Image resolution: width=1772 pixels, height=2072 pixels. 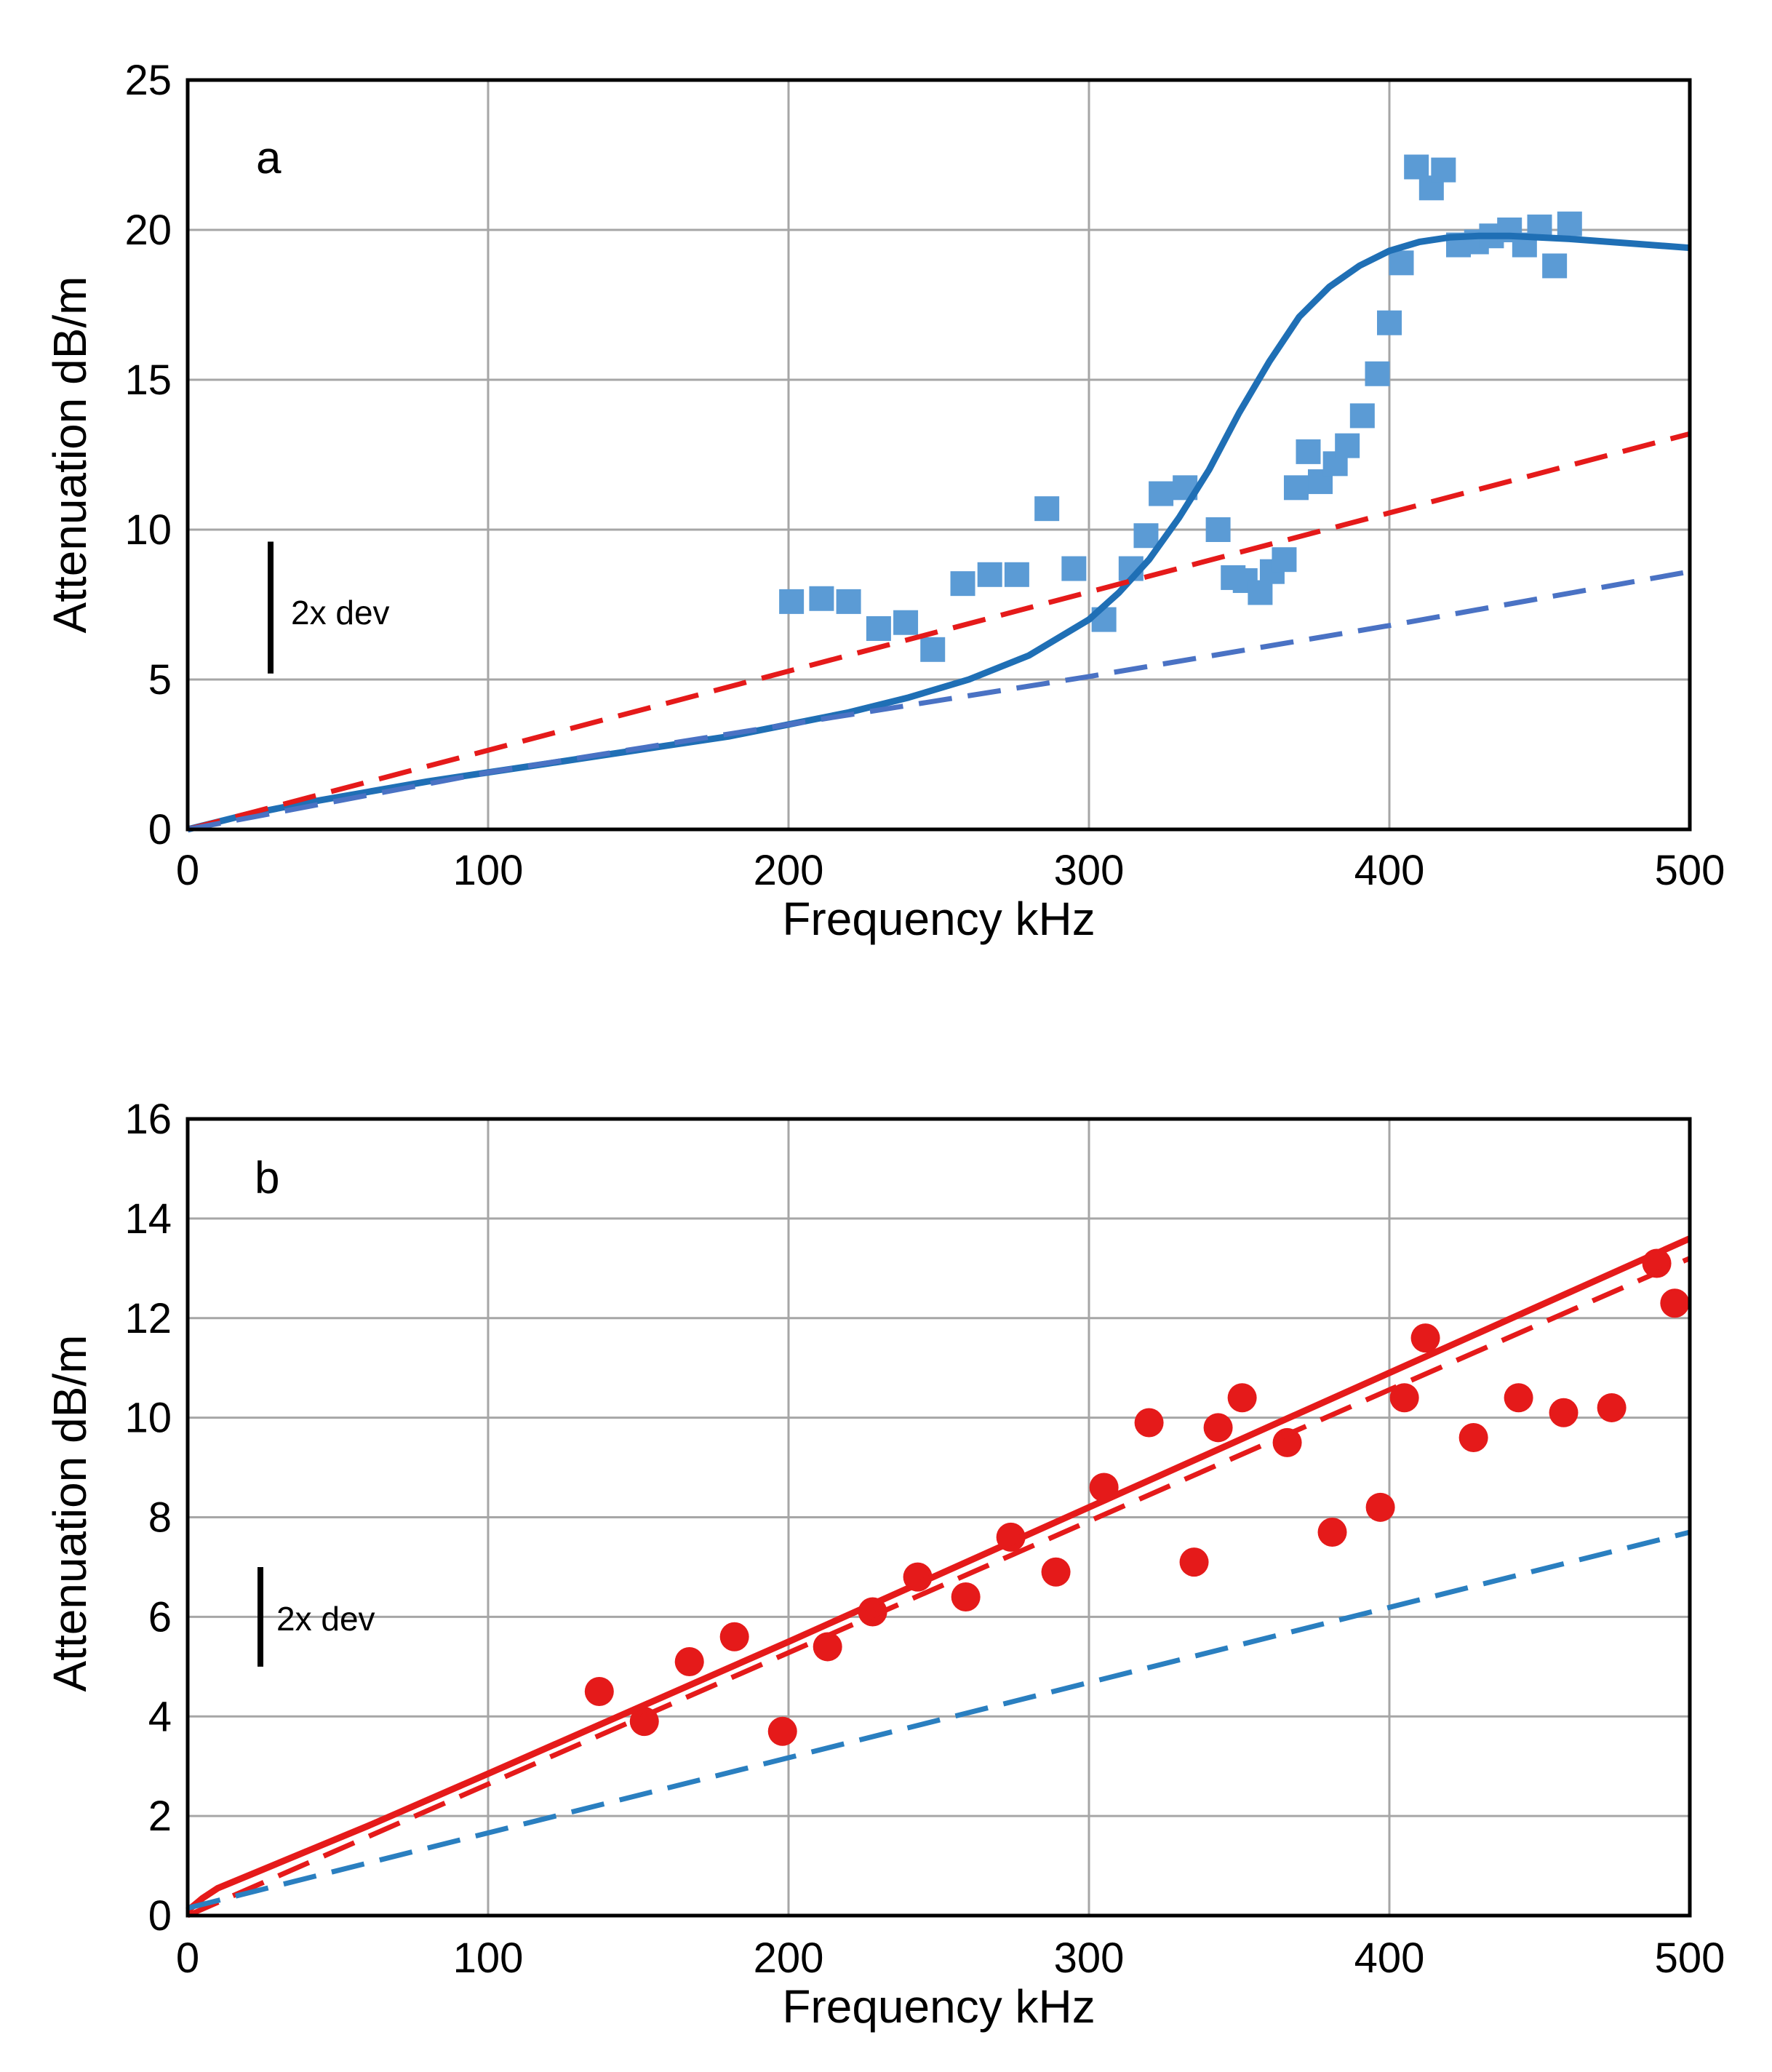 I want to click on y-tick-label: 20, so click(x=148, y=230).